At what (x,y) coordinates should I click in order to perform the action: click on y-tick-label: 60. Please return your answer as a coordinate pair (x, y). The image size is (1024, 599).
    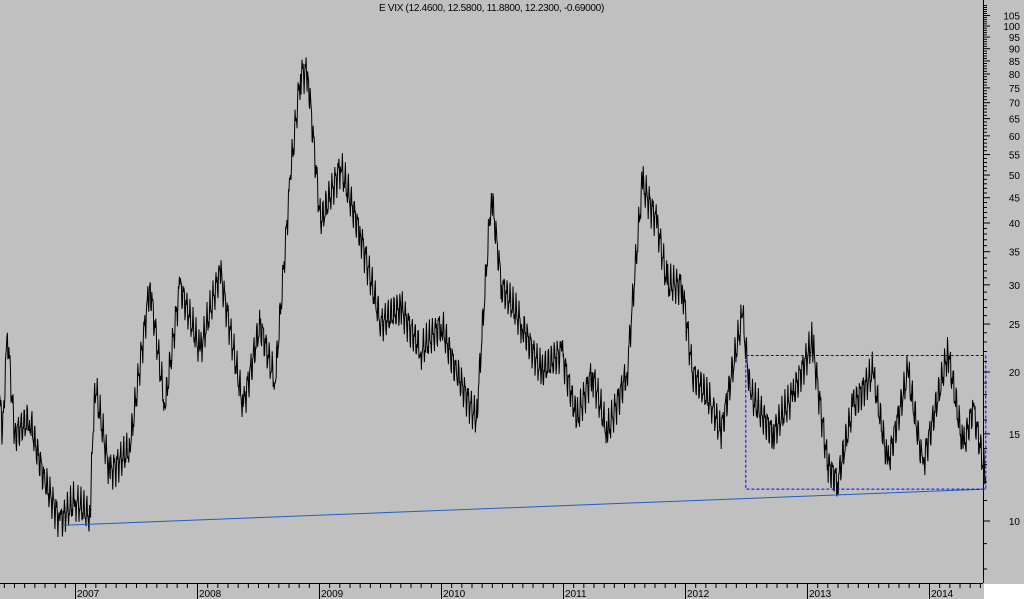
    Looking at the image, I should click on (1015, 137).